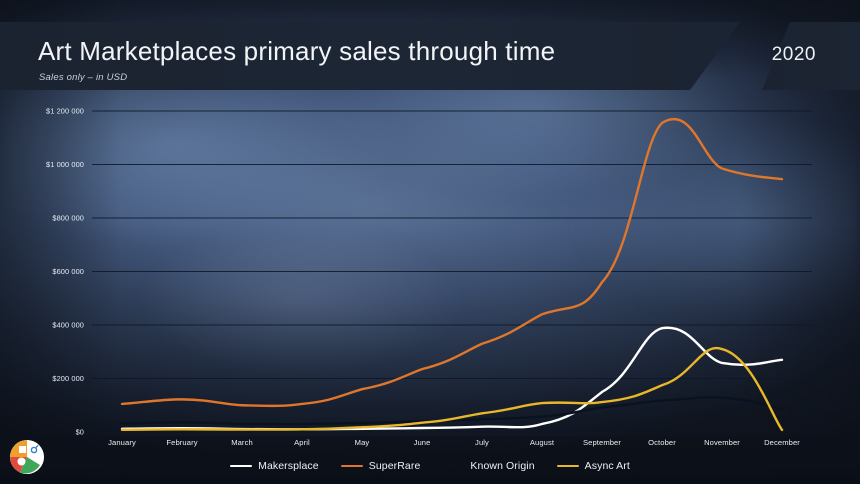  I want to click on header-band-left, so click(370, 56).